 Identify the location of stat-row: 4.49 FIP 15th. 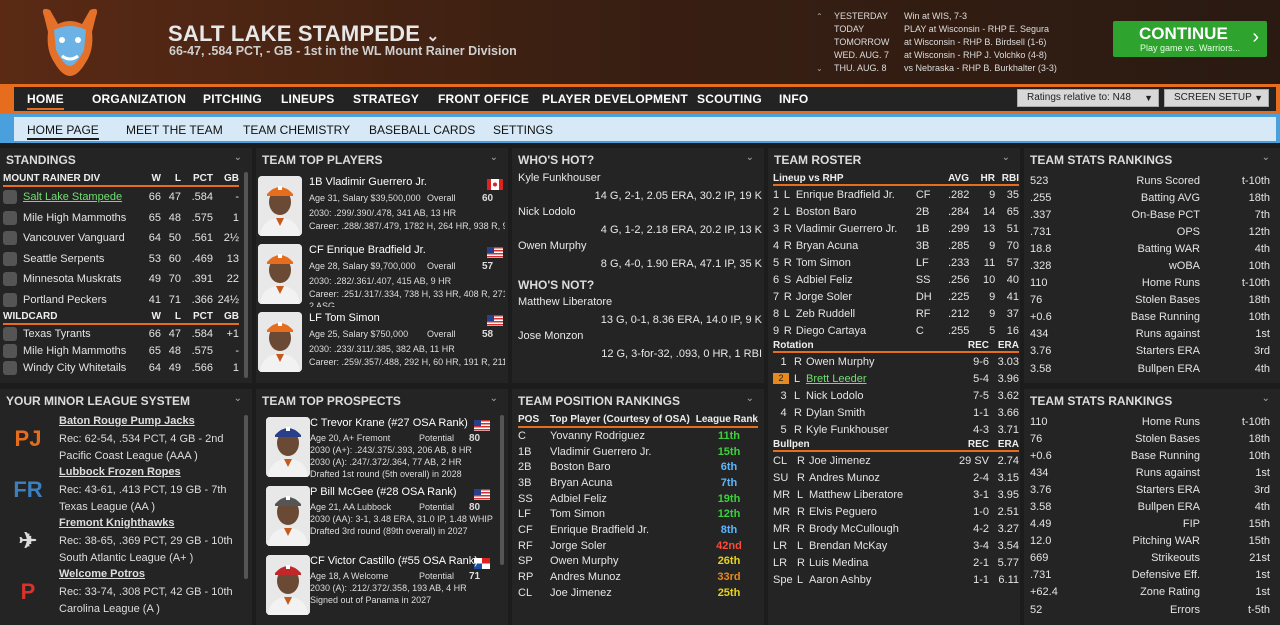
(1150, 524).